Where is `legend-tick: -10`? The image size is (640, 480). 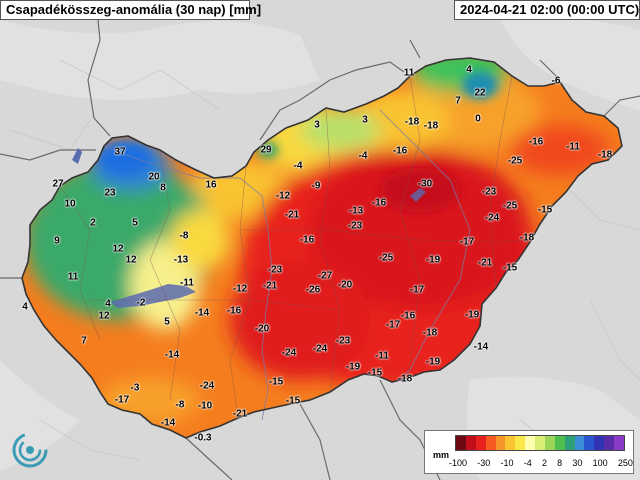
legend-tick: -10 is located at coordinates (507, 463).